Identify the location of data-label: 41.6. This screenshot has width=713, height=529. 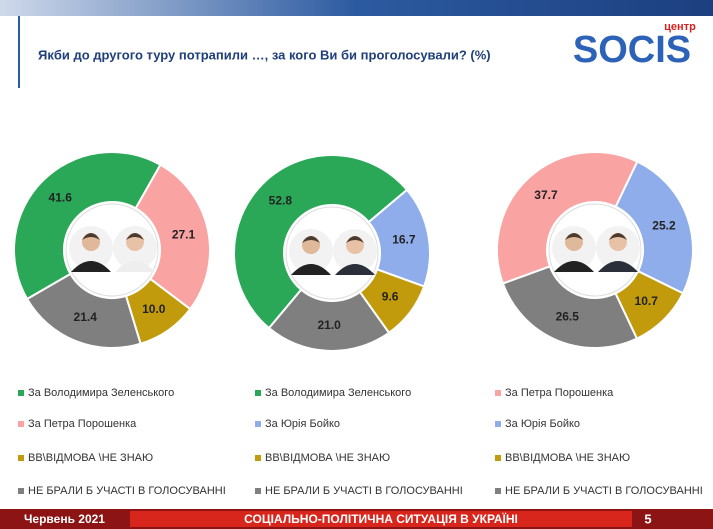
(61, 198).